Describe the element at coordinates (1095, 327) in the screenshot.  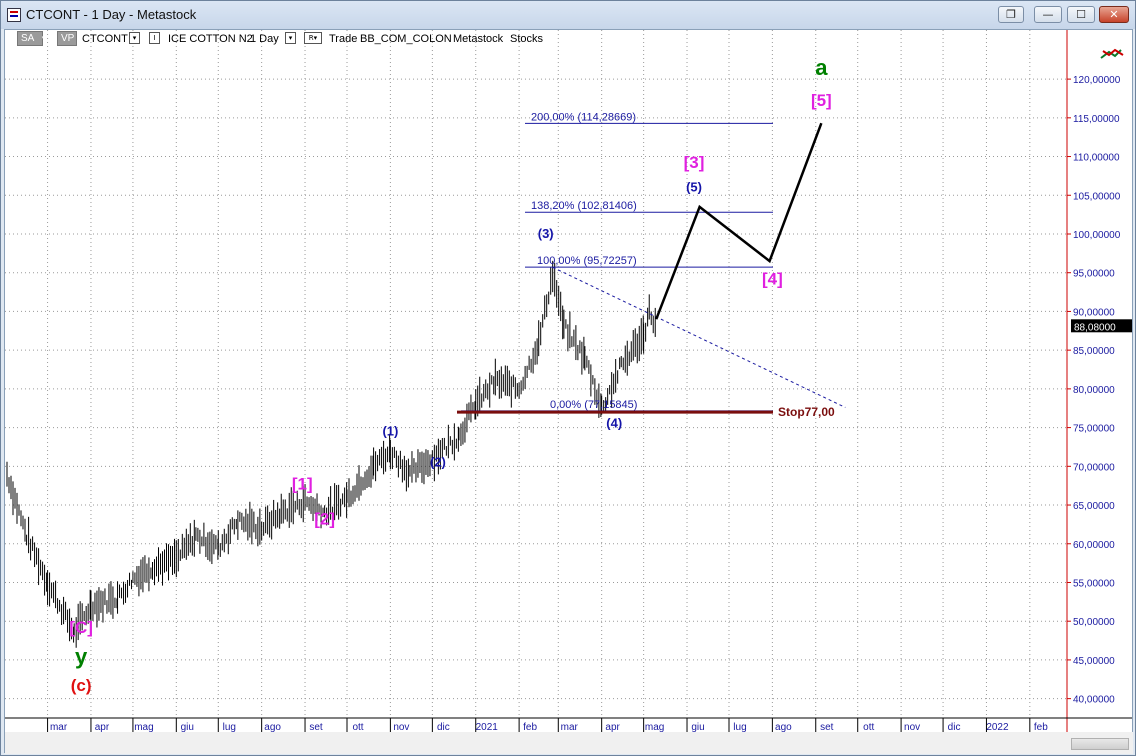
I see `last-price-label: 88,08000` at that location.